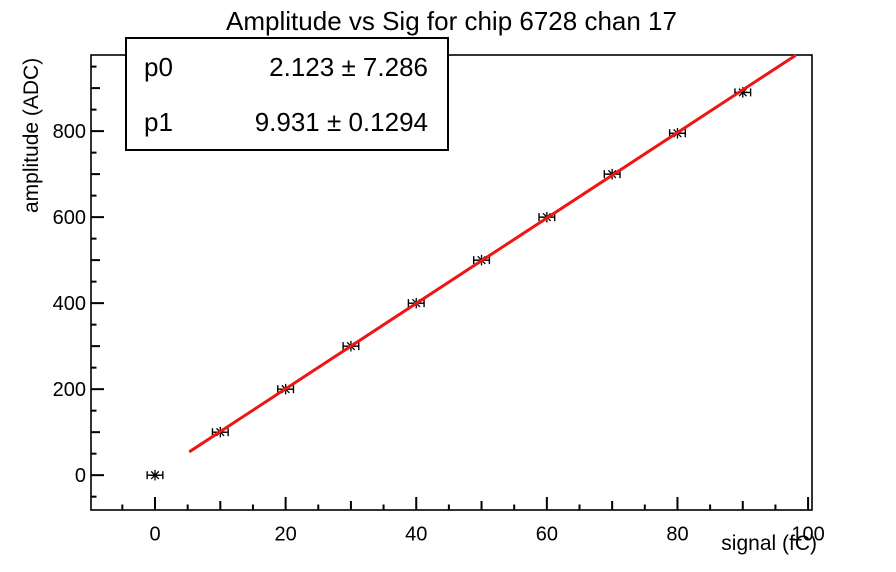 The width and height of the screenshot is (896, 572). What do you see at coordinates (154, 535) in the screenshot?
I see `x-tick-label: 0` at bounding box center [154, 535].